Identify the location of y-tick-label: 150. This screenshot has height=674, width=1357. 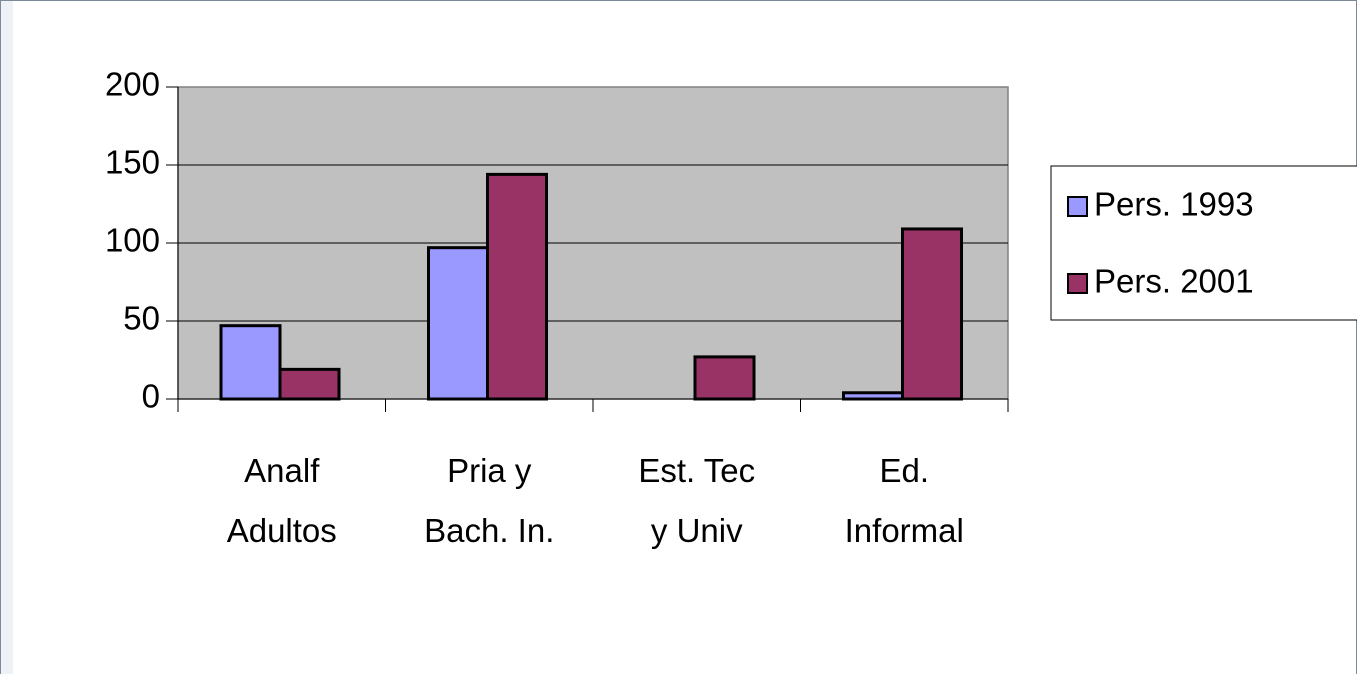
(132, 162).